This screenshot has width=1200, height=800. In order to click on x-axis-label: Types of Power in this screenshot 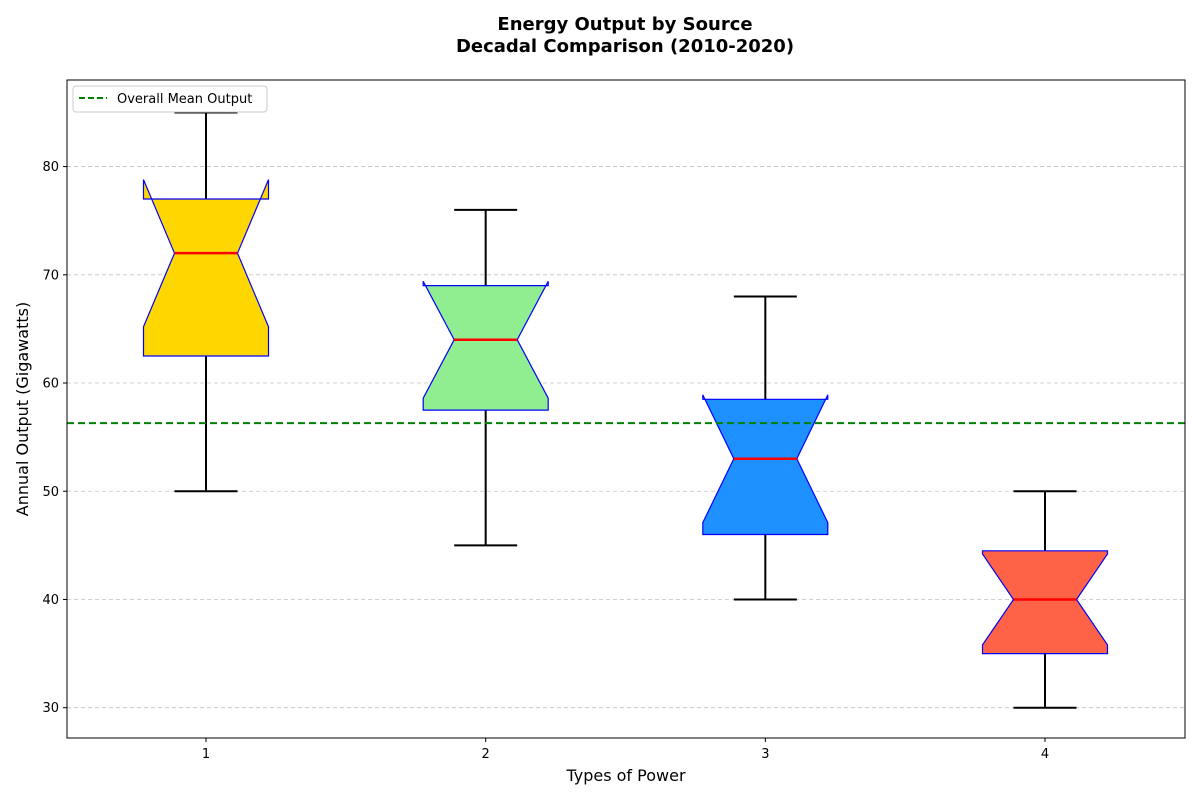, I will do `click(625, 775)`.